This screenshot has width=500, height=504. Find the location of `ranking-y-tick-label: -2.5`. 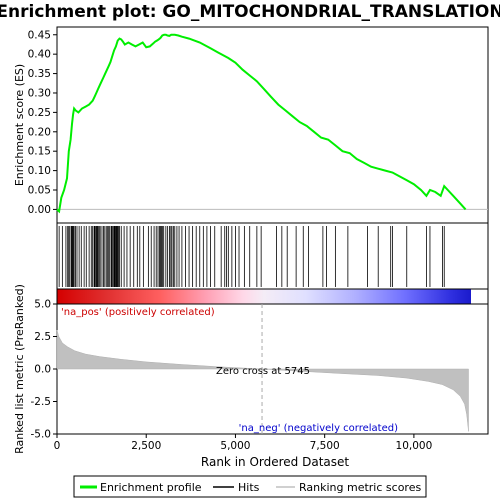

ranking-y-tick-label: -2.5 is located at coordinates (41, 402).